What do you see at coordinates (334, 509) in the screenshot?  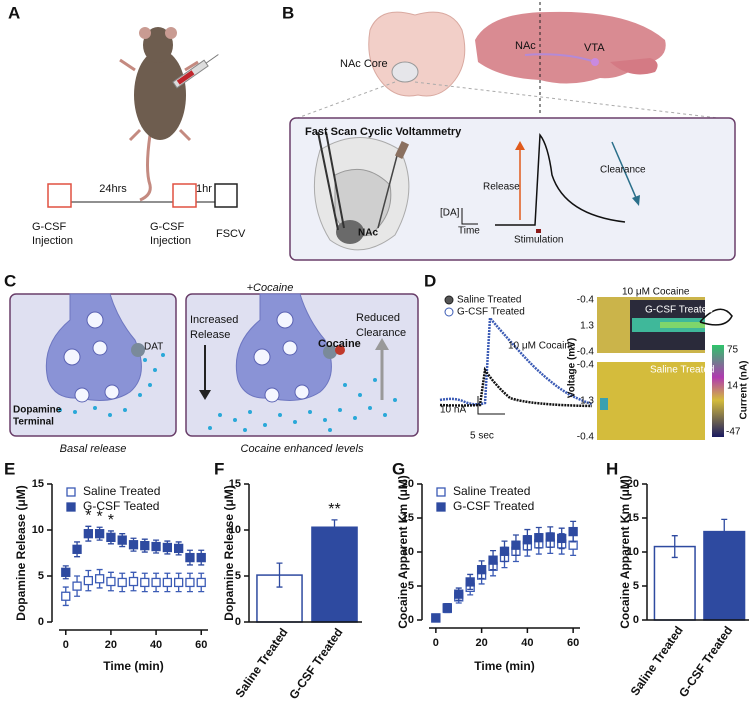 I see `significance-label: **` at bounding box center [334, 509].